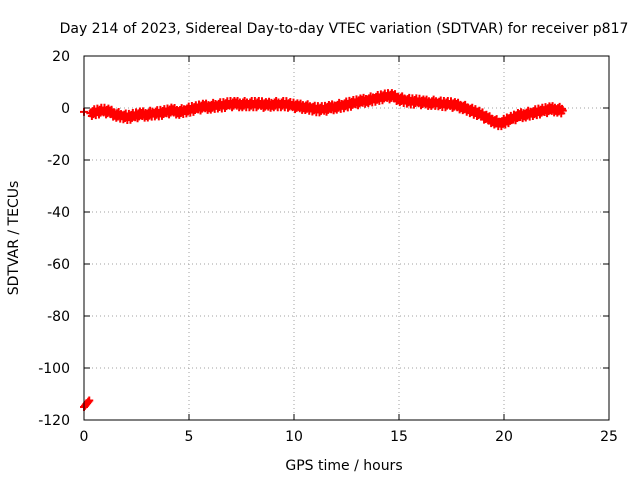  What do you see at coordinates (504, 437) in the screenshot?
I see `x-tick-label: 20` at bounding box center [504, 437].